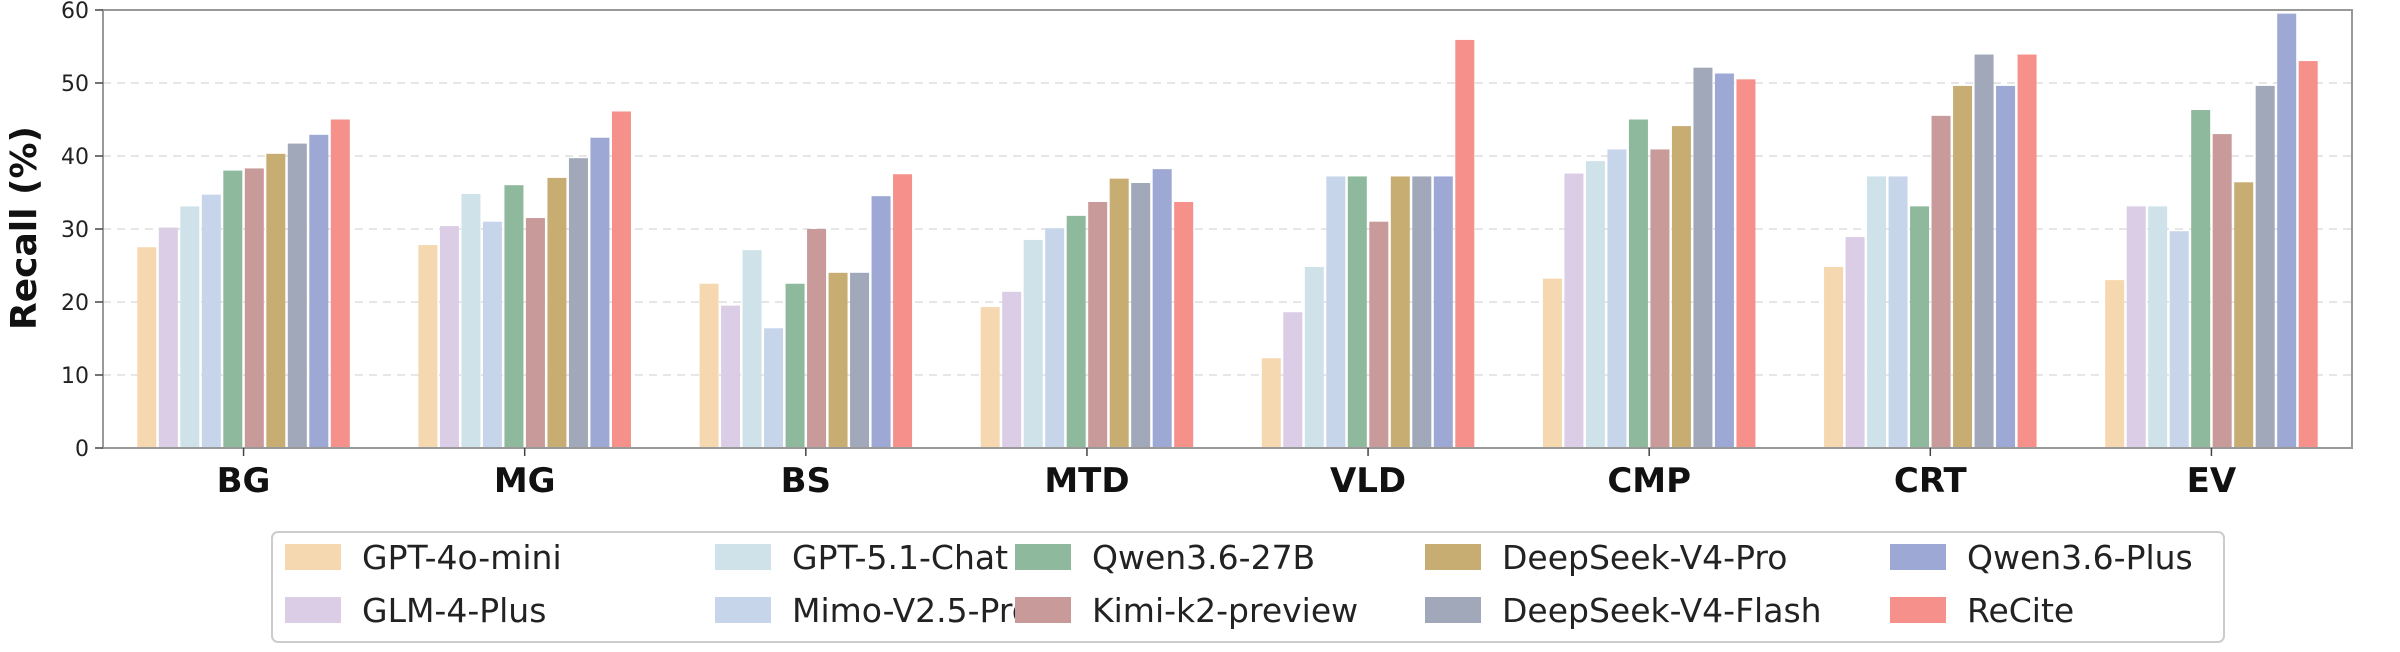  What do you see at coordinates (340, 283) in the screenshot?
I see `bar-bg-recite` at bounding box center [340, 283].